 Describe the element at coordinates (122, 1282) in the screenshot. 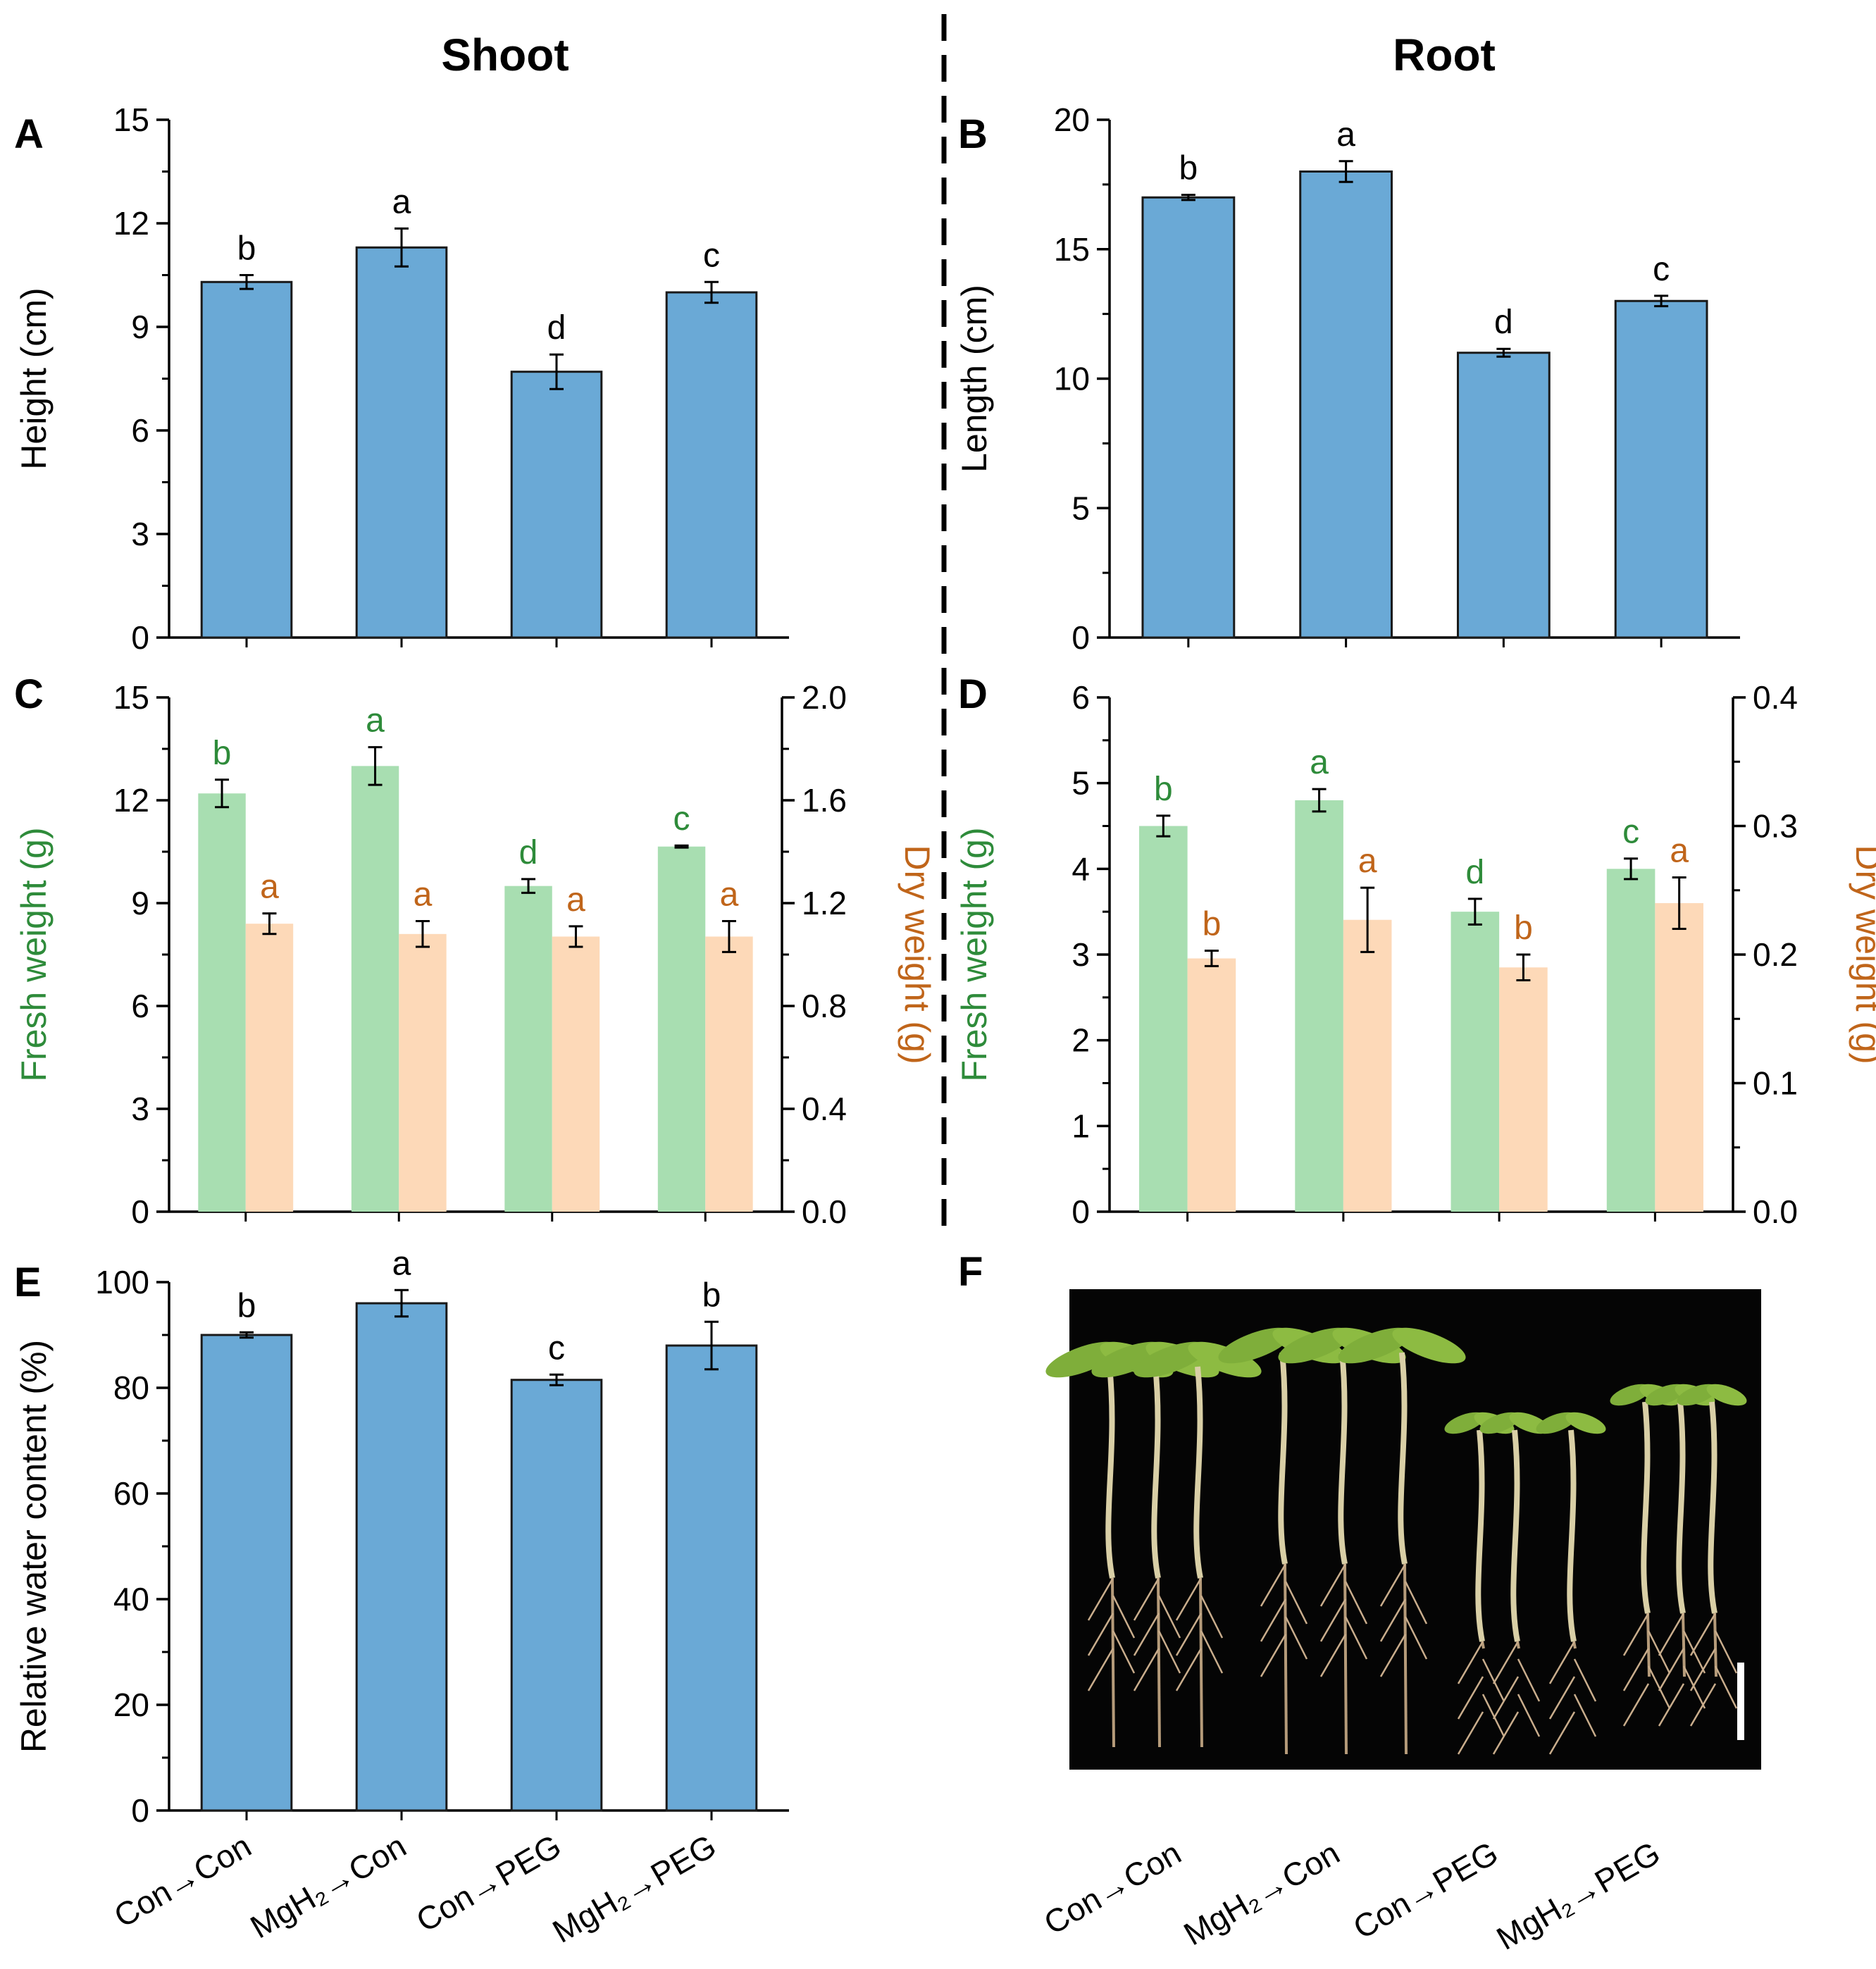

I see `y-tick-label: 100` at that location.